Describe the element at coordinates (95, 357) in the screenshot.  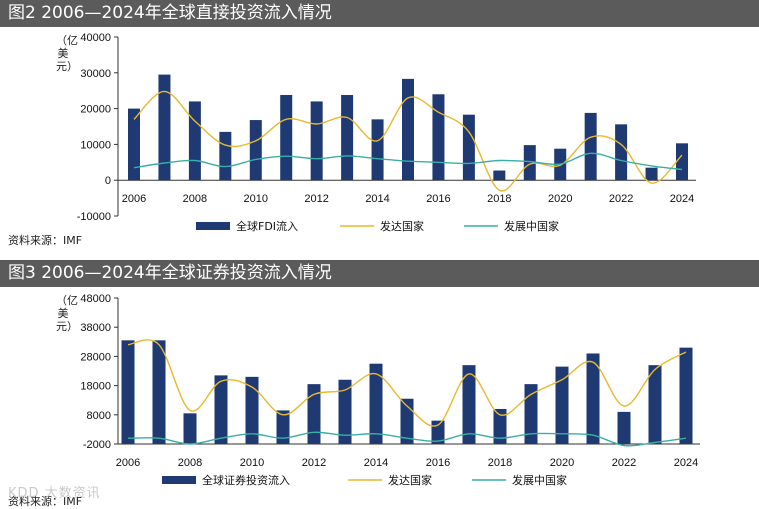
I see `y-tick-label: 28000` at that location.